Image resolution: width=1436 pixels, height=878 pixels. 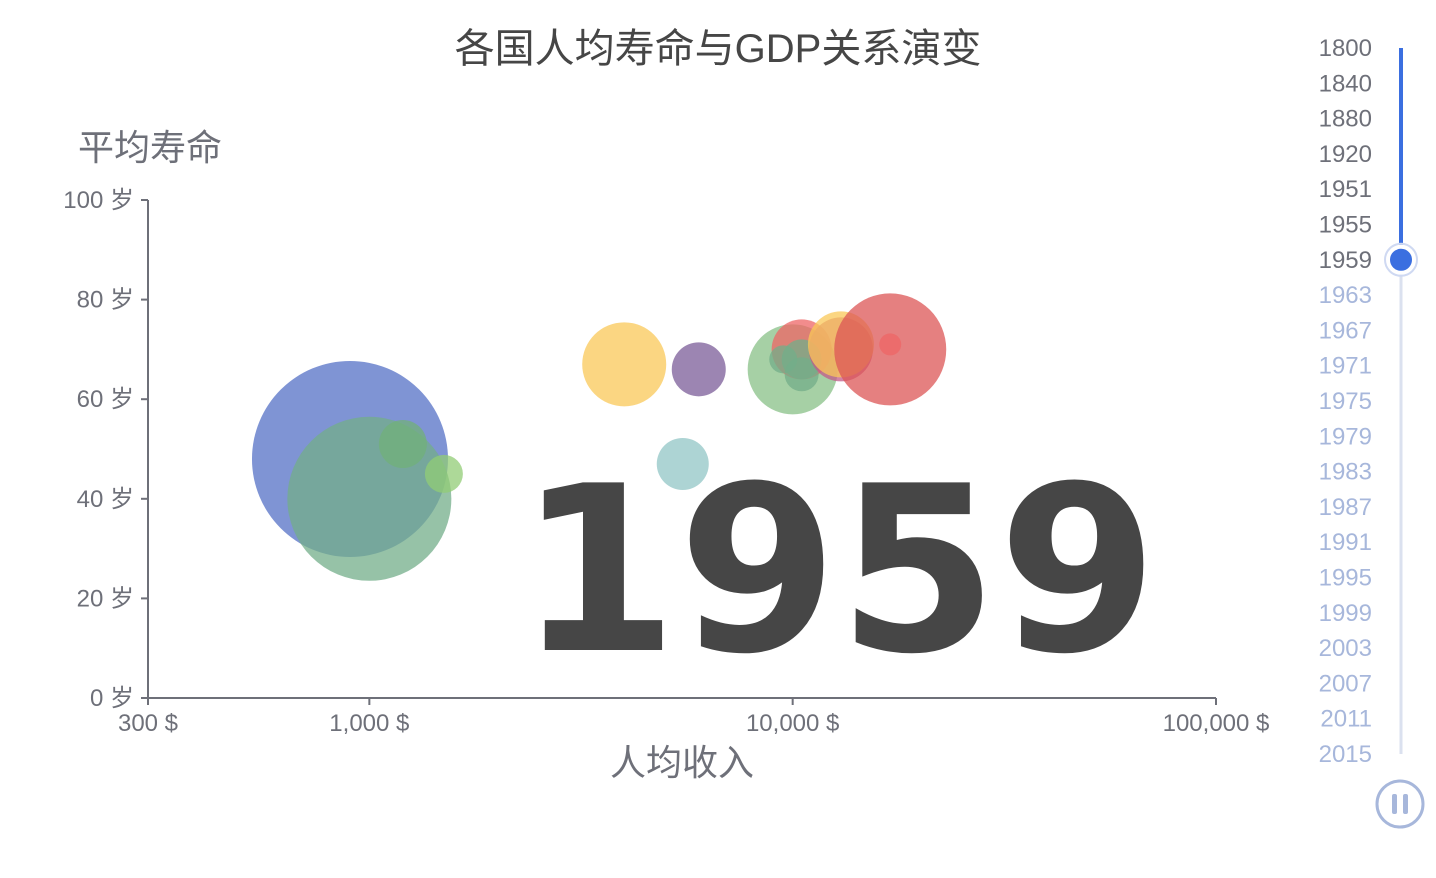 What do you see at coordinates (105, 598) in the screenshot?
I see `y-tick-label: 20 岁` at bounding box center [105, 598].